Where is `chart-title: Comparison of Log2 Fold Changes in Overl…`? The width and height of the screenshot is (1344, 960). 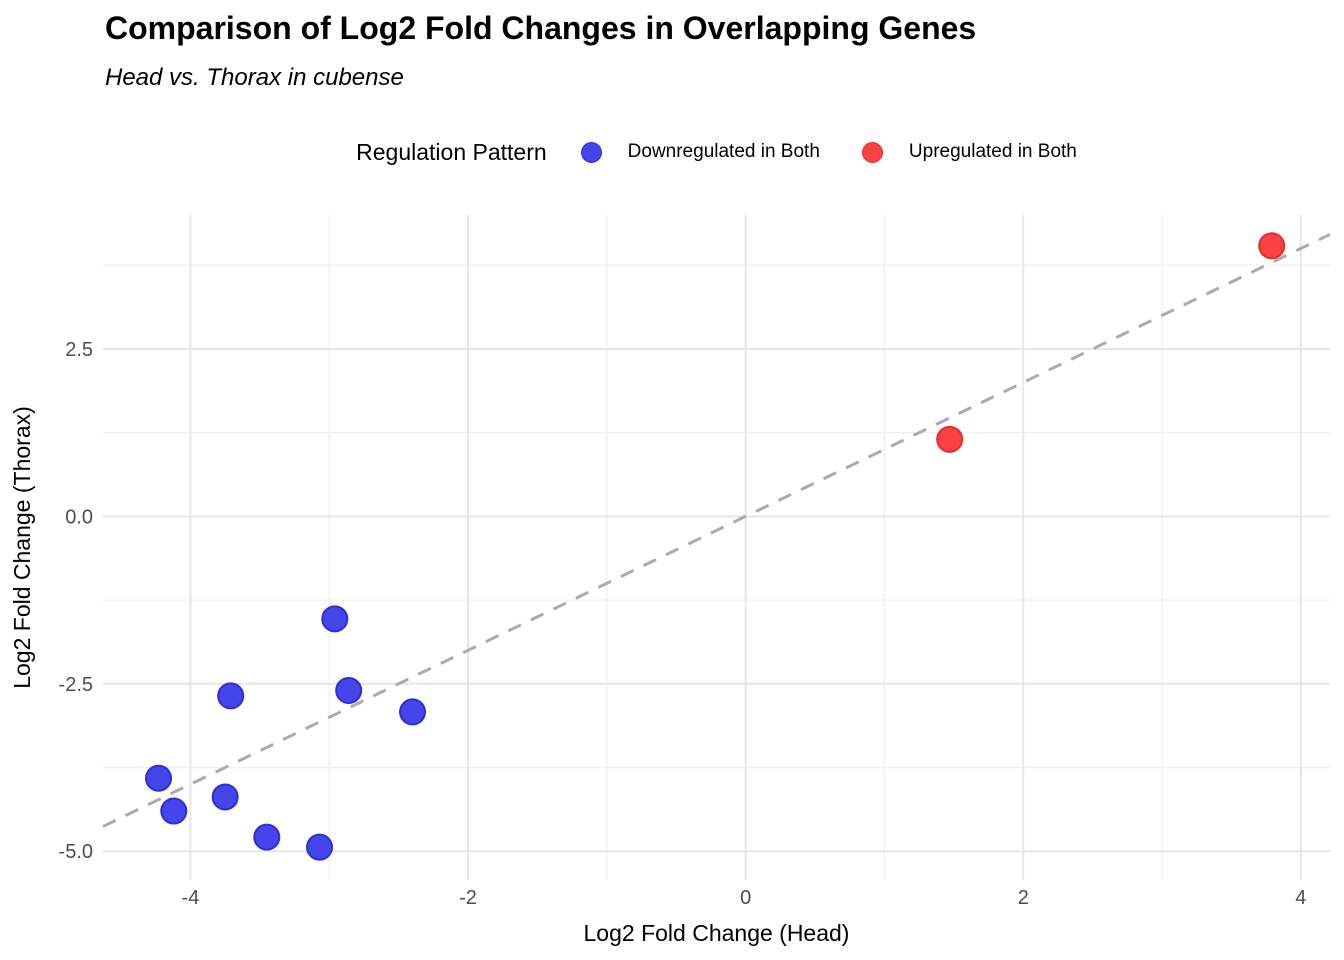 chart-title: Comparison of Log2 Fold Changes in Overl… is located at coordinates (541, 28).